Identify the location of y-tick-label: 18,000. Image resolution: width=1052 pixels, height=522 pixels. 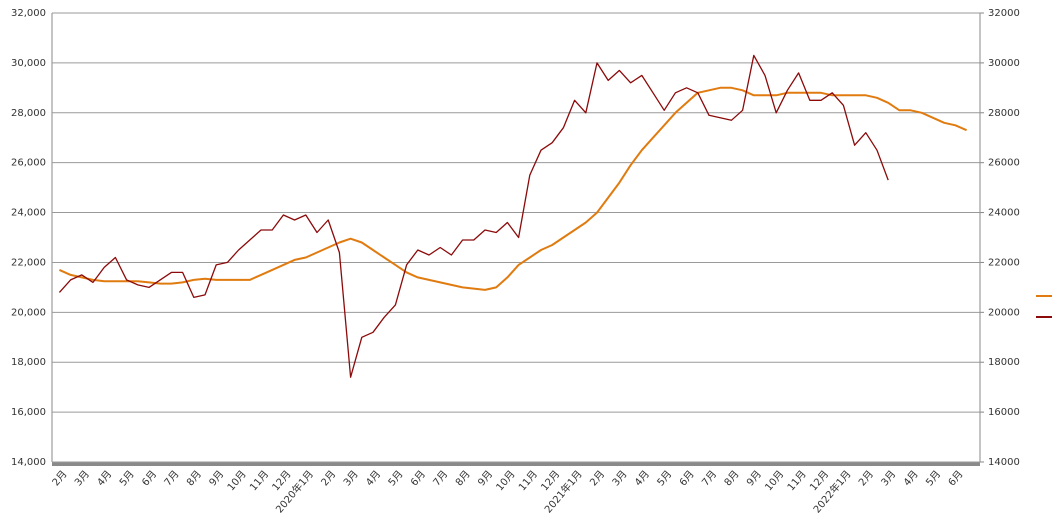
(28, 362).